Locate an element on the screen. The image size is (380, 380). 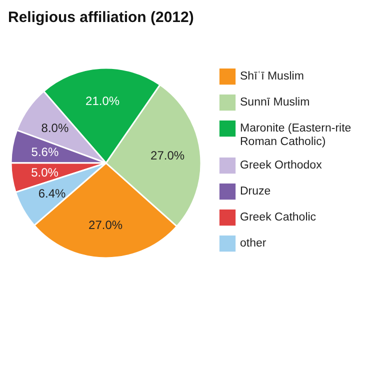
data-label: 21.0% is located at coordinates (103, 101).